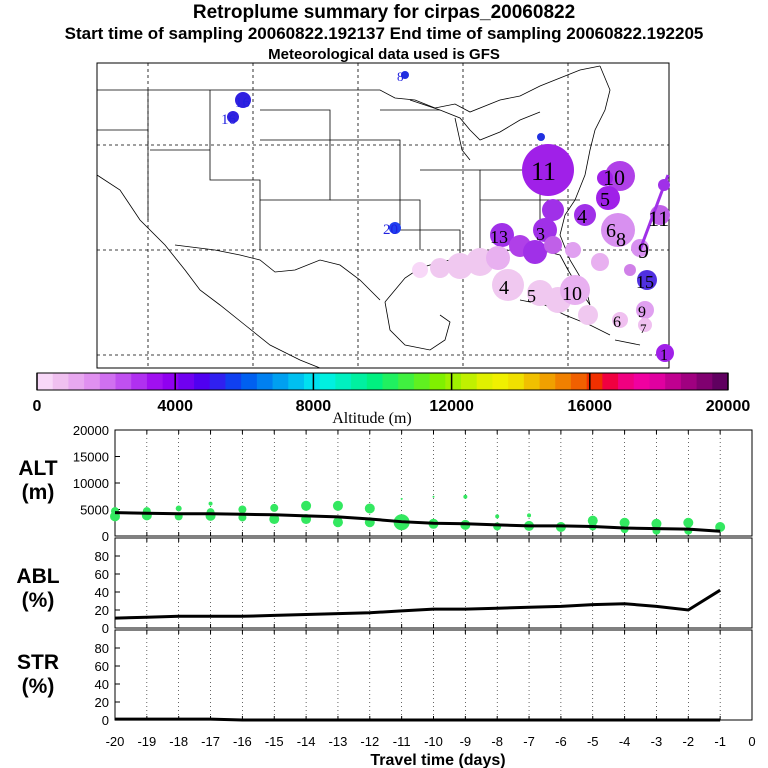  I want to click on str-label-line2: (%), so click(38, 686).